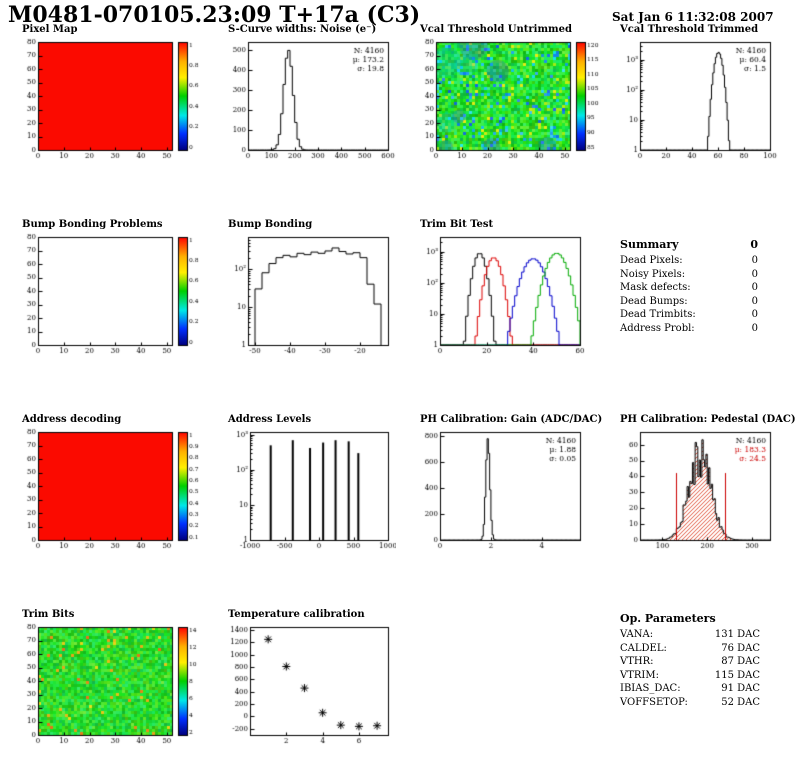 The height and width of the screenshot is (772, 796). What do you see at coordinates (502, 490) in the screenshot?
I see `ph-calibration-gain-canvas` at bounding box center [502, 490].